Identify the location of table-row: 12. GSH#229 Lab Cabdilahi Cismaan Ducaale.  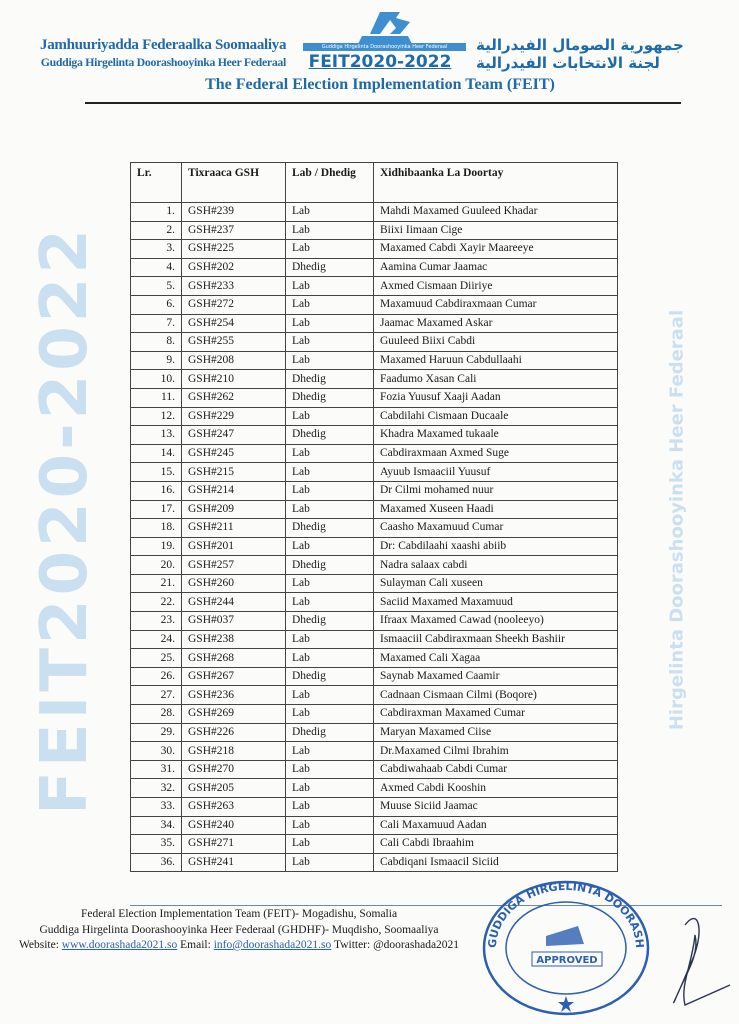
(374, 416).